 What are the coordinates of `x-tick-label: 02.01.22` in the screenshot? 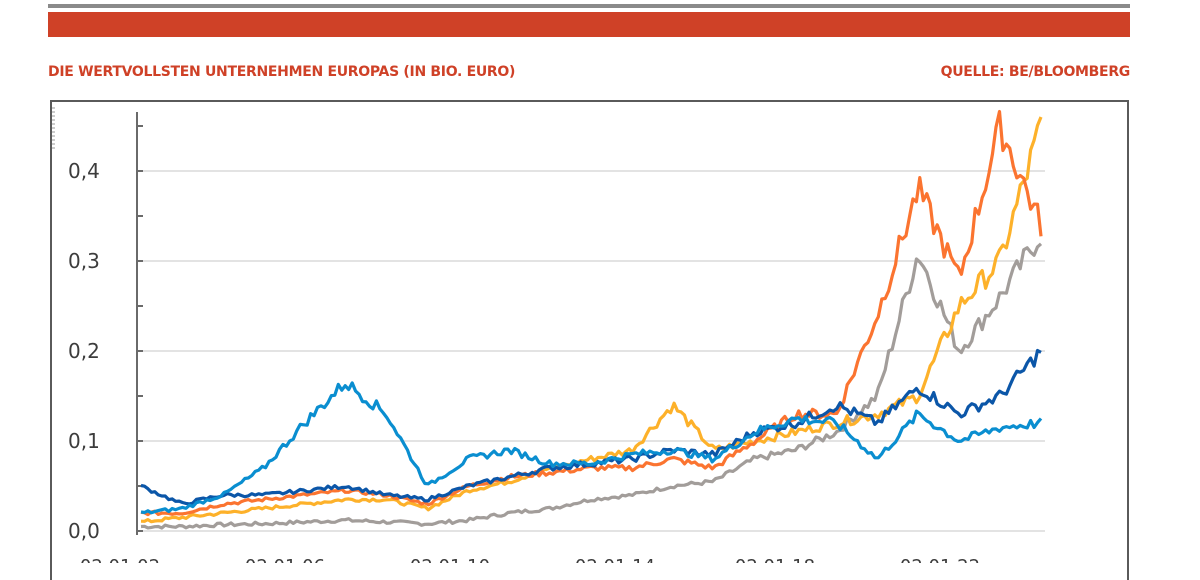 It's located at (940, 559).